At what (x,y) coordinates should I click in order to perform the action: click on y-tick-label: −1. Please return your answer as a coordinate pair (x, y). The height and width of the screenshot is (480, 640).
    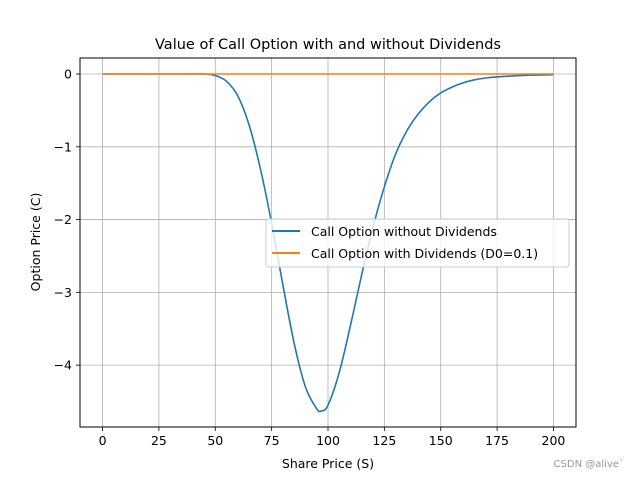
    Looking at the image, I should click on (63, 146).